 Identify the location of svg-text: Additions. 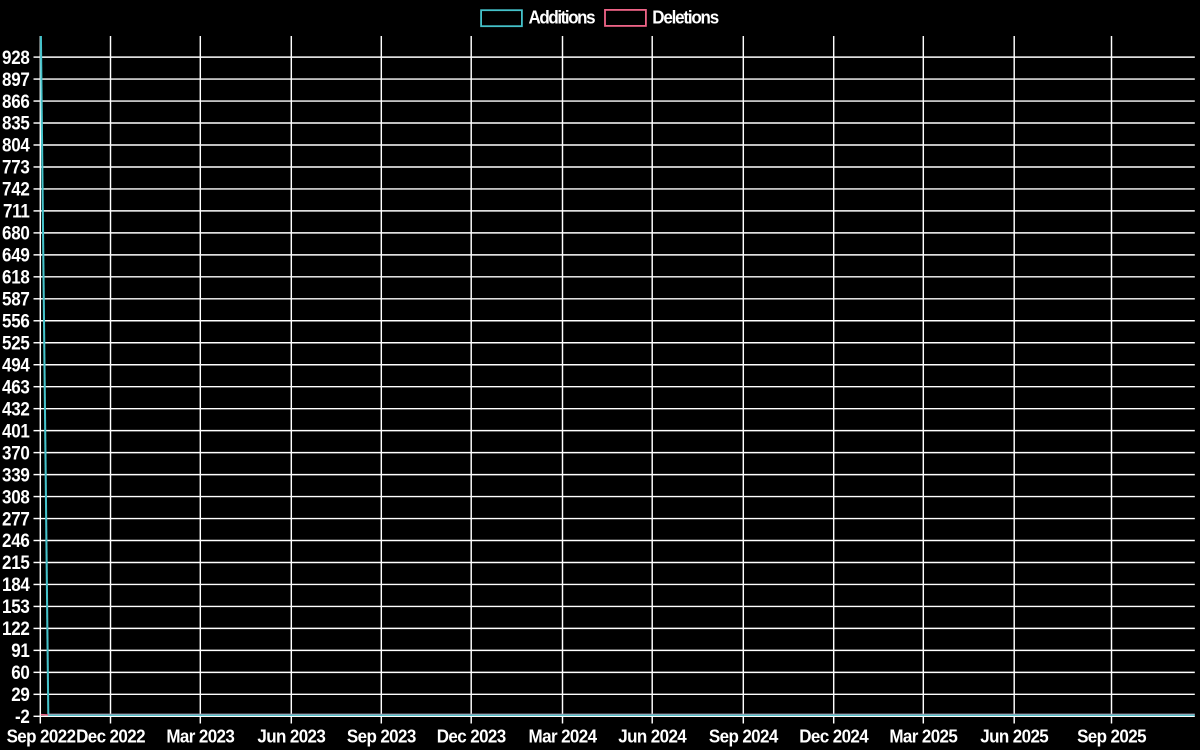
(562, 17).